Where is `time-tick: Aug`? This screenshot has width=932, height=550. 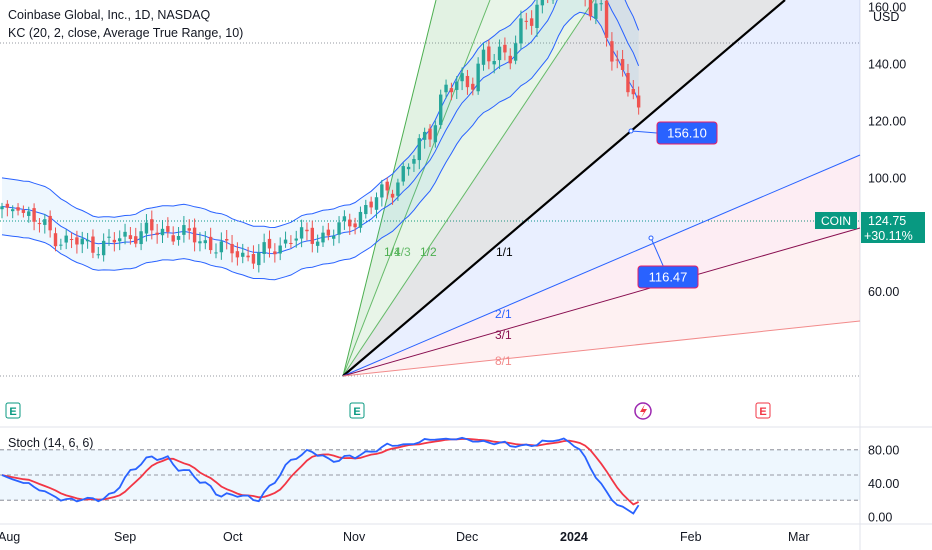 time-tick: Aug is located at coordinates (10, 537).